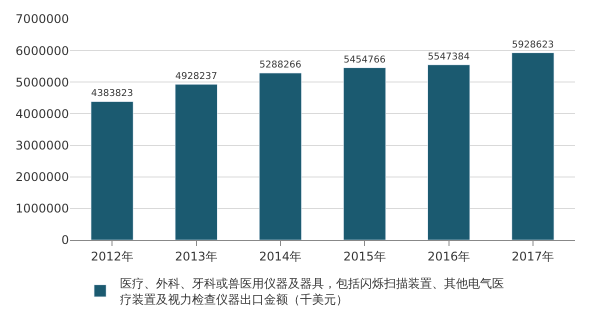  Describe the element at coordinates (196, 256) in the screenshot. I see `x-tick-label: 2013年` at that location.